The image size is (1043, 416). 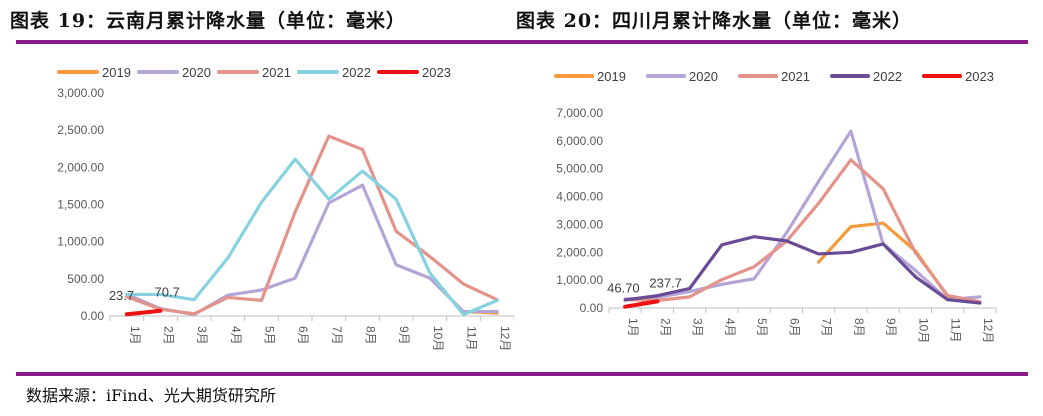 I want to click on bottom-divider, so click(x=522, y=374).